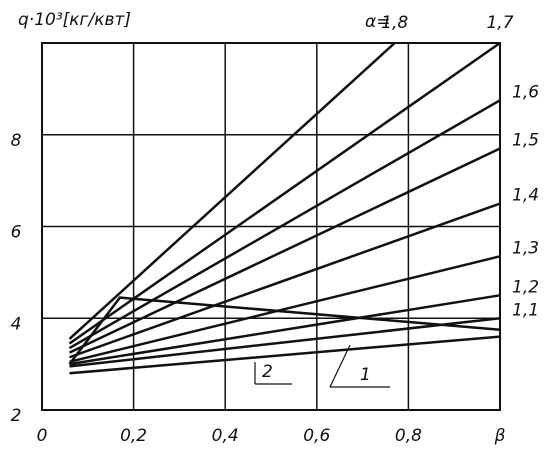  I want to click on x-tick-label: 0,2, so click(133, 436).